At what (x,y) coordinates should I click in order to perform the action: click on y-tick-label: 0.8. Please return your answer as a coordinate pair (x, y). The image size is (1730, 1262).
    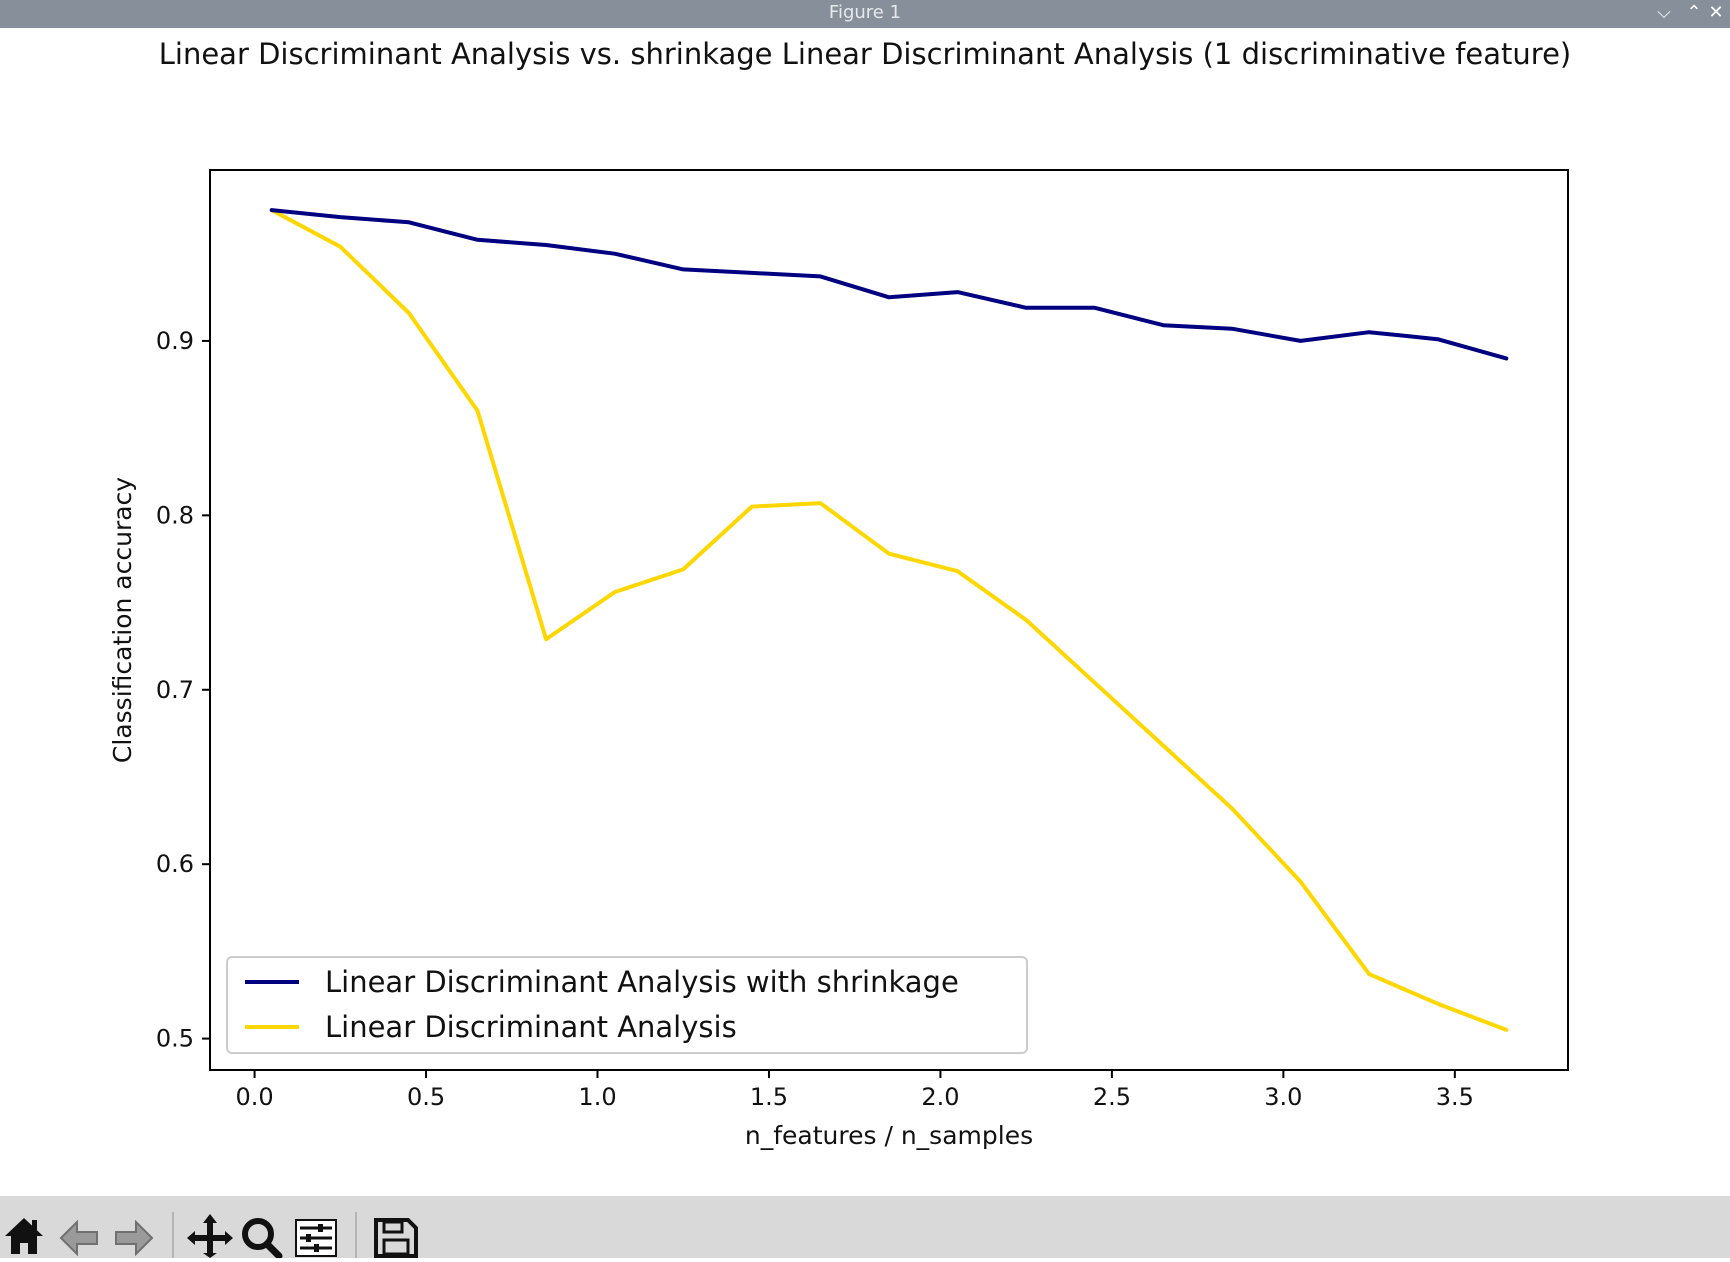
    Looking at the image, I should click on (175, 515).